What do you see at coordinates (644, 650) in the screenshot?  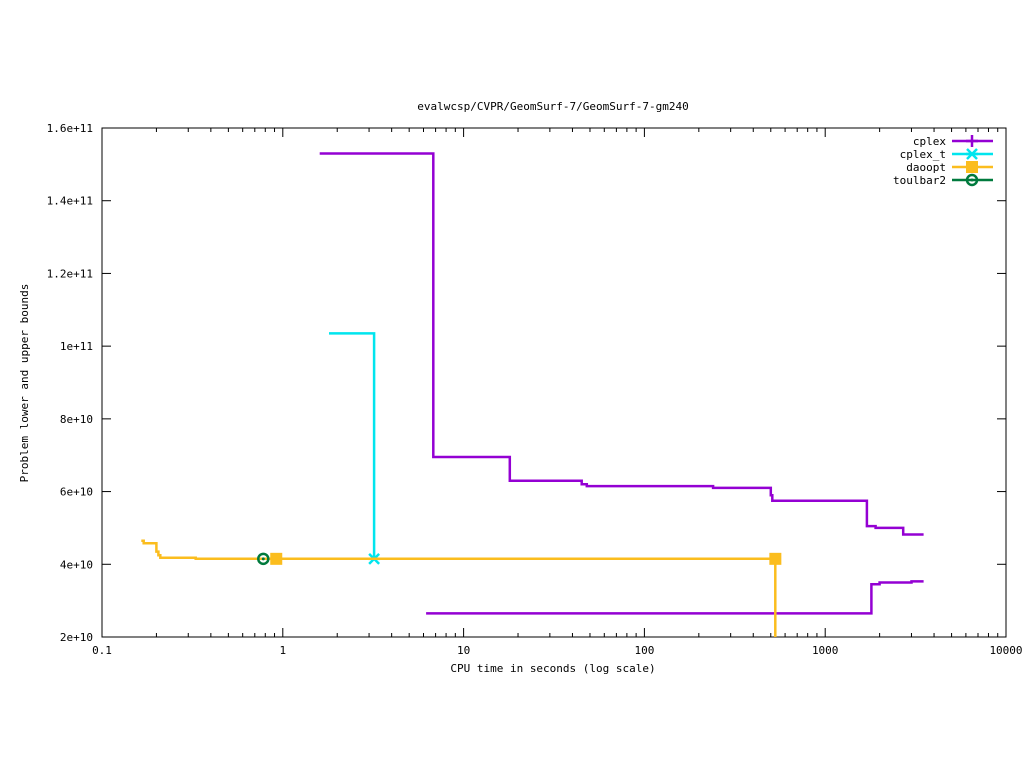 I see `x-tick-label: 100` at bounding box center [644, 650].